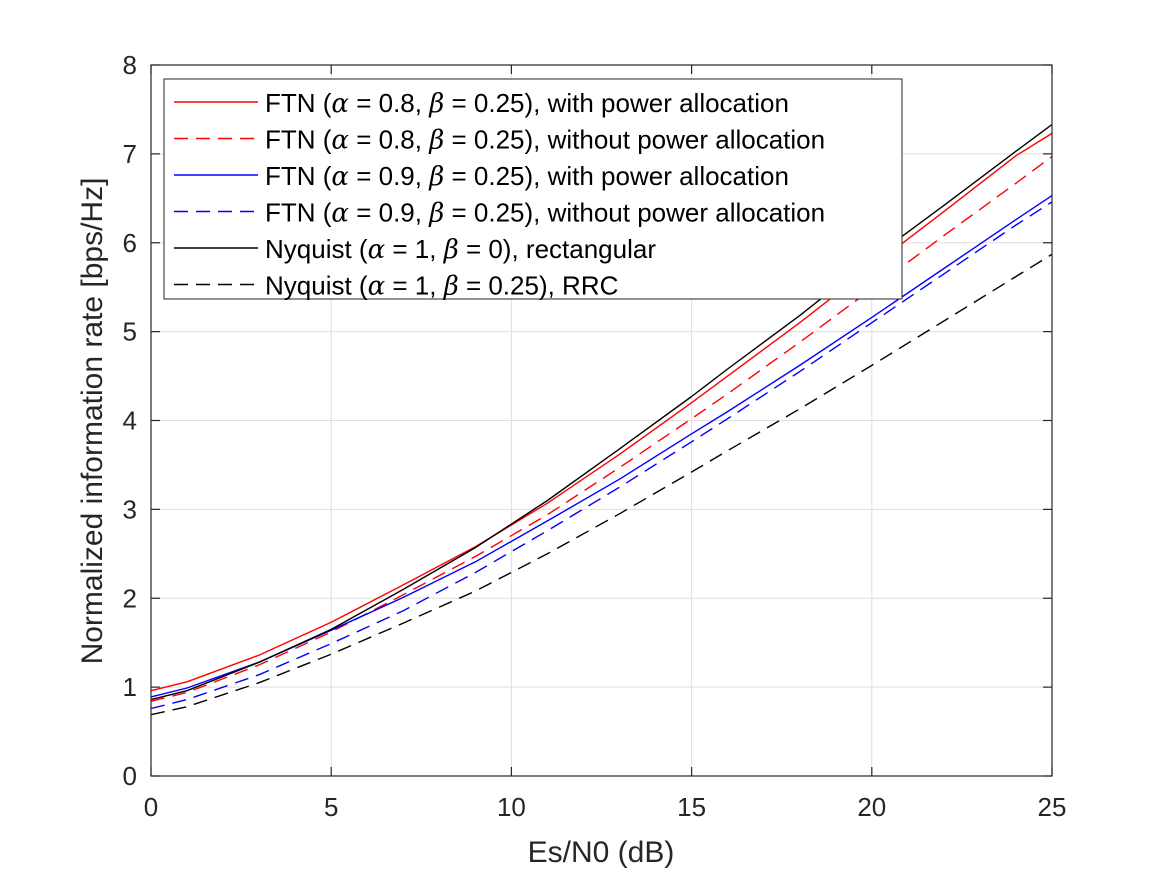  I want to click on legend-entry-6: Nyquist (α = 1, β = 0.25), RRC, so click(441, 286).